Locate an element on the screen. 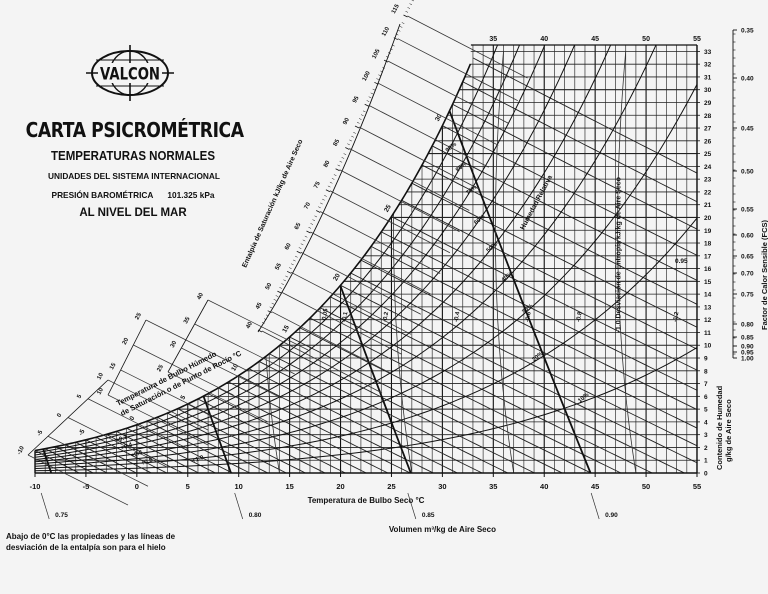  svg-text: -0.6 is located at coordinates (529, 317).